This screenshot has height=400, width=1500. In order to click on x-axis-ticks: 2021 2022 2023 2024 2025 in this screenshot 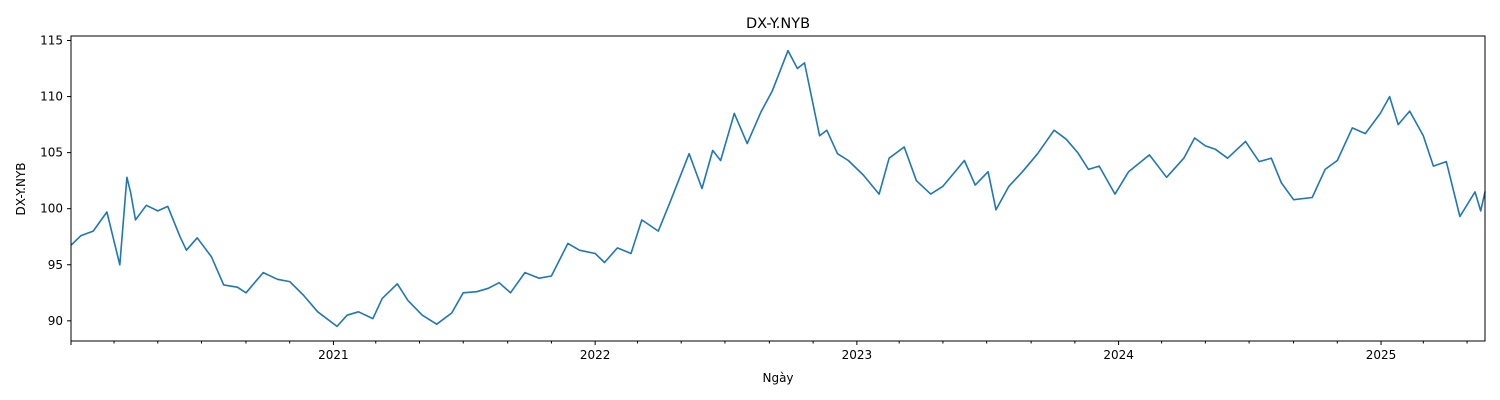, I will do `click(769, 351)`.